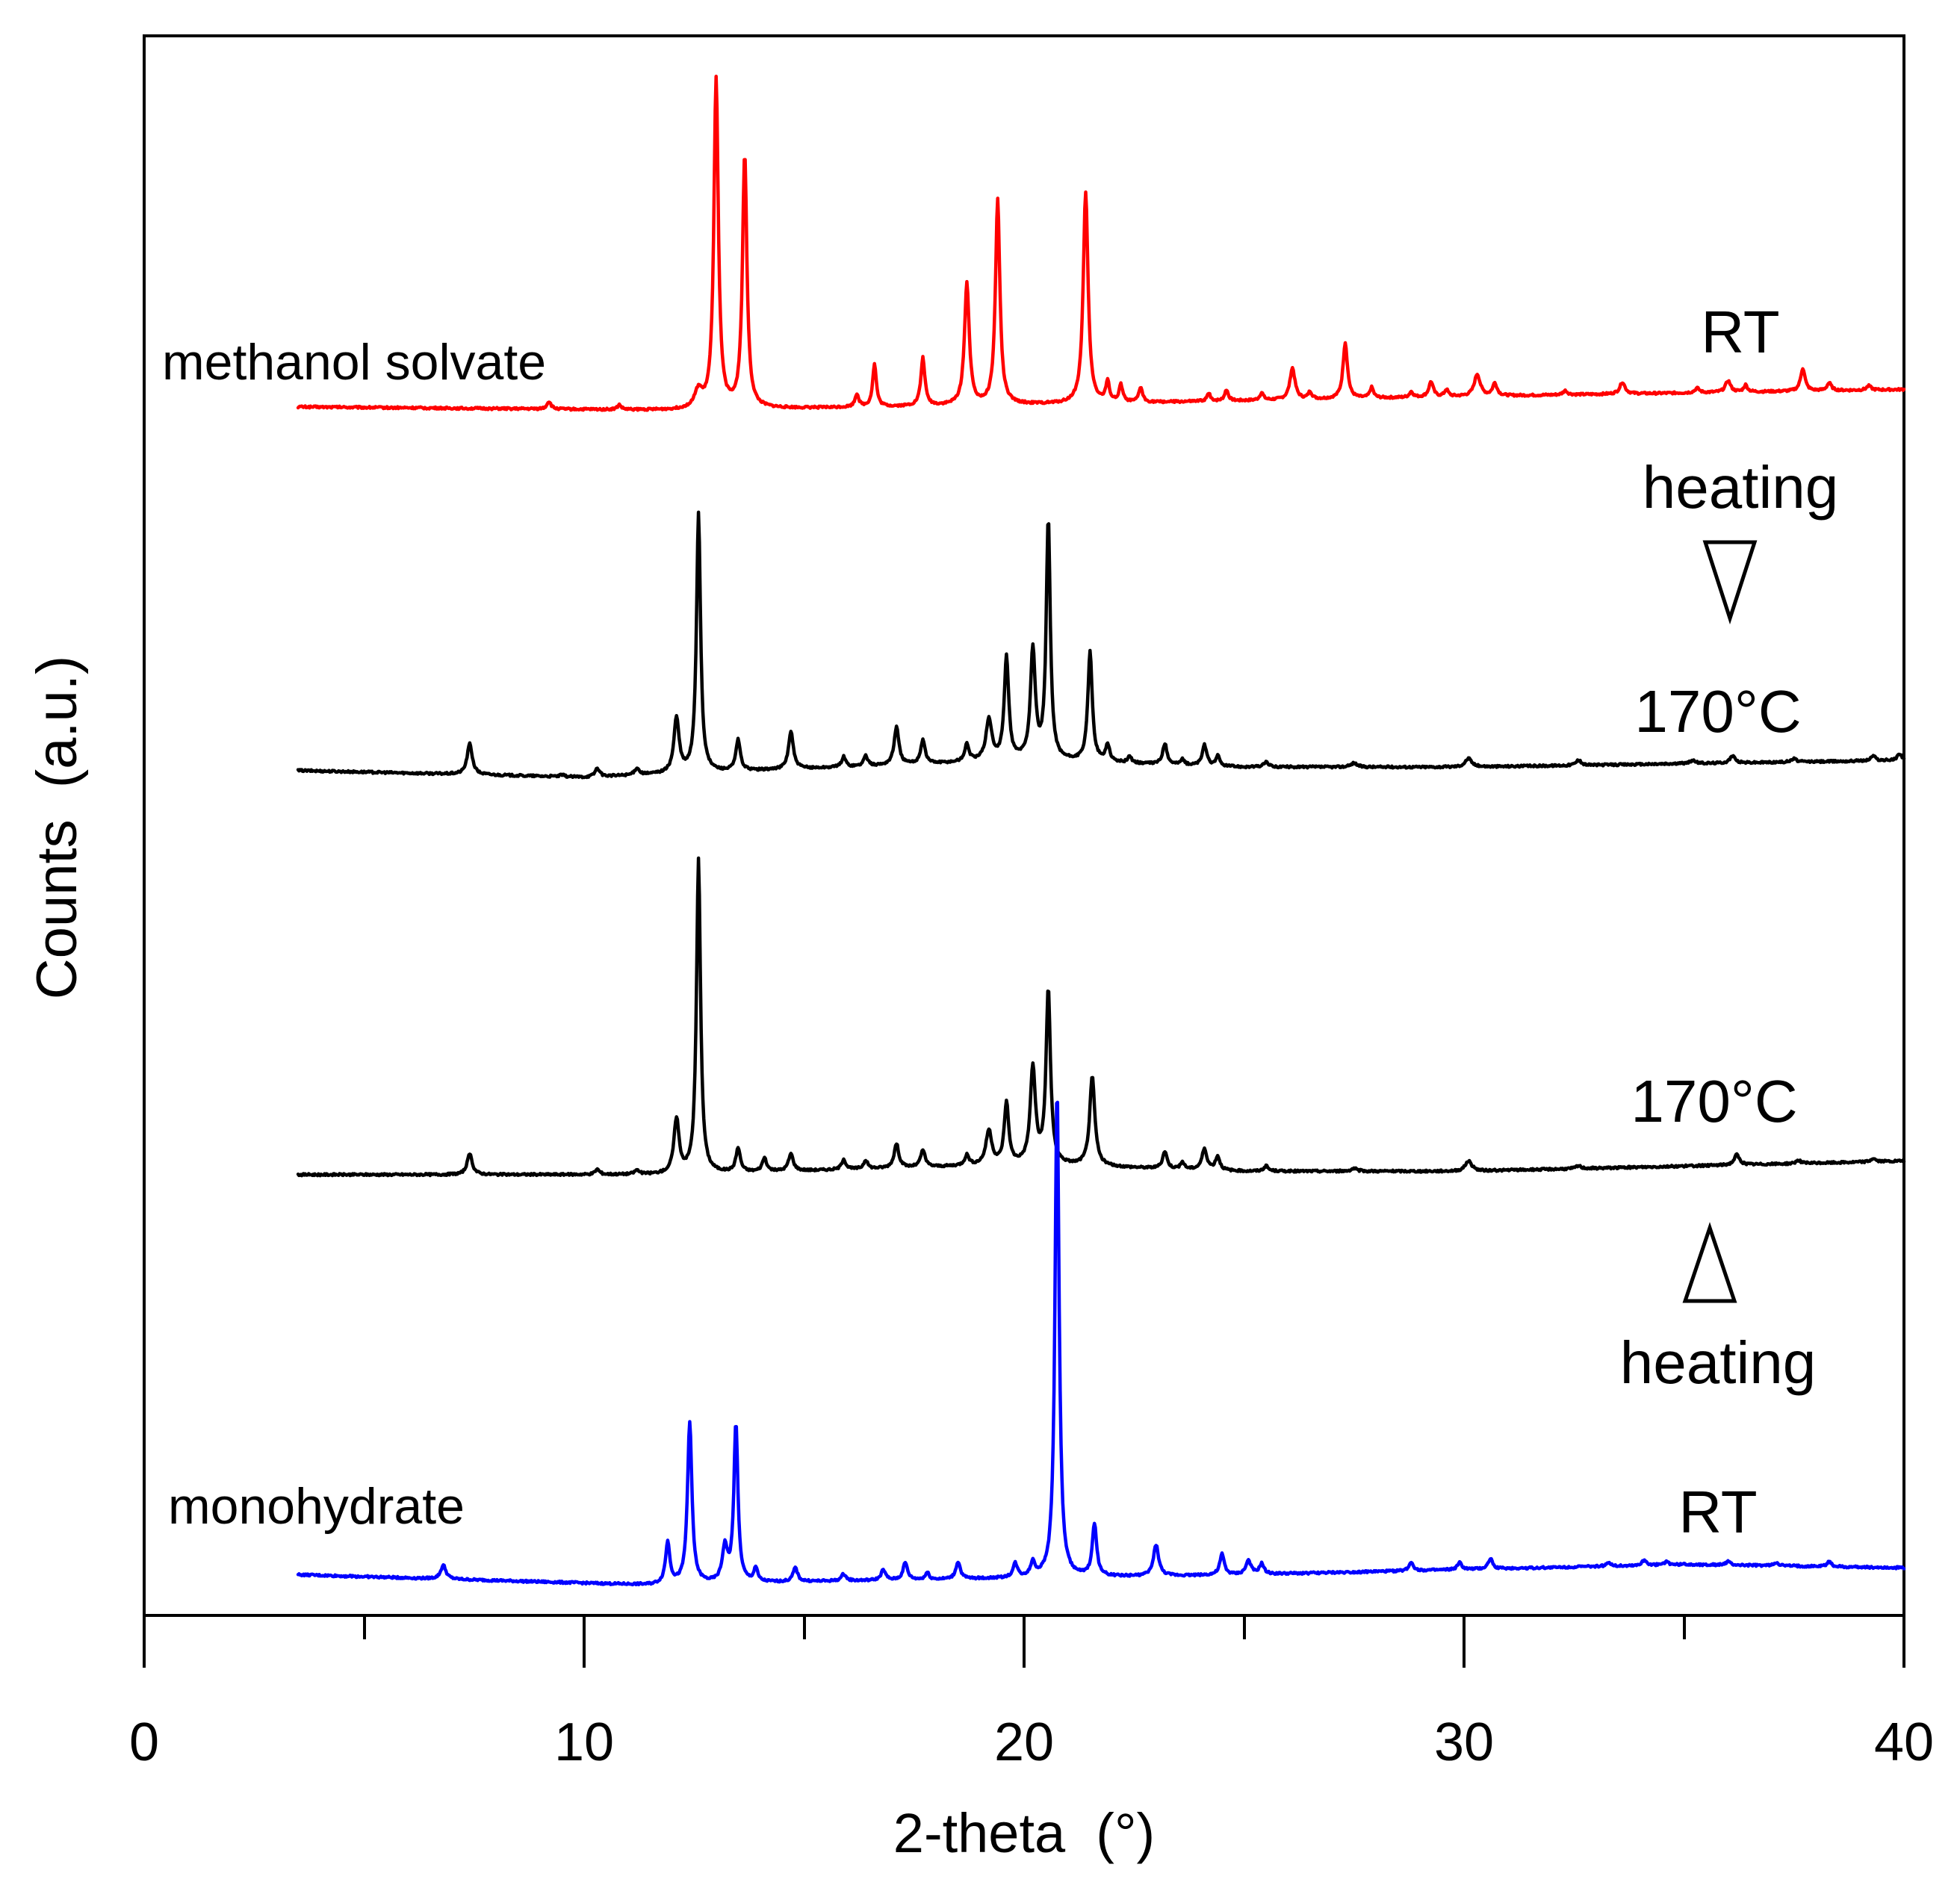 This screenshot has width=1960, height=1891. What do you see at coordinates (1717, 711) in the screenshot?
I see `label-170c-upper: 170°C` at bounding box center [1717, 711].